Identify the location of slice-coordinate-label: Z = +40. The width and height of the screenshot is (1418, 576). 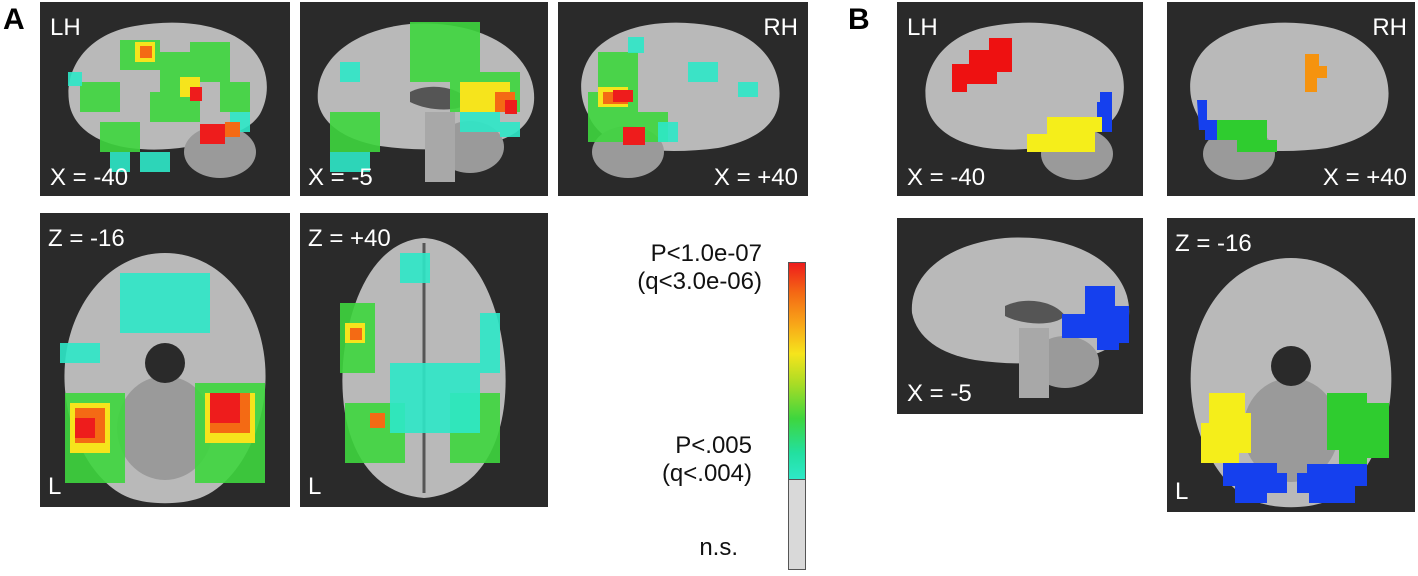
(349, 238).